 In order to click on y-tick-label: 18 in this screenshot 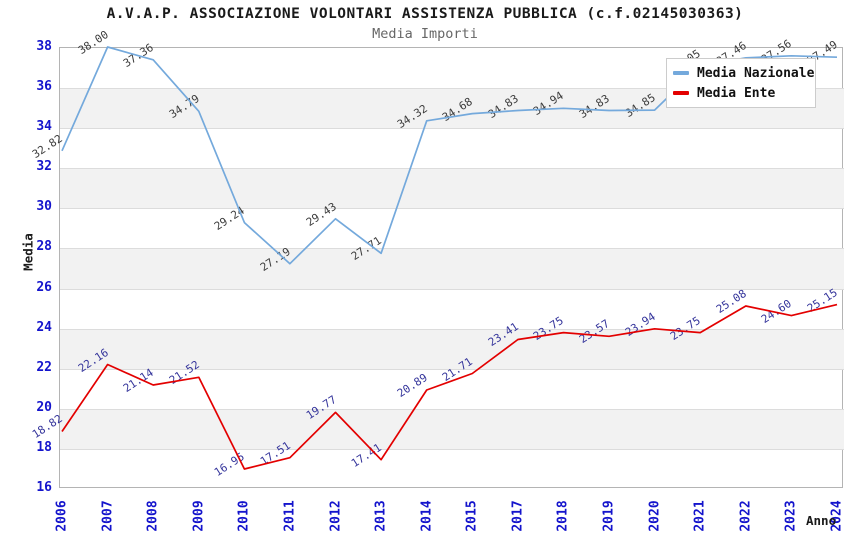, I will do `click(44, 447)`.